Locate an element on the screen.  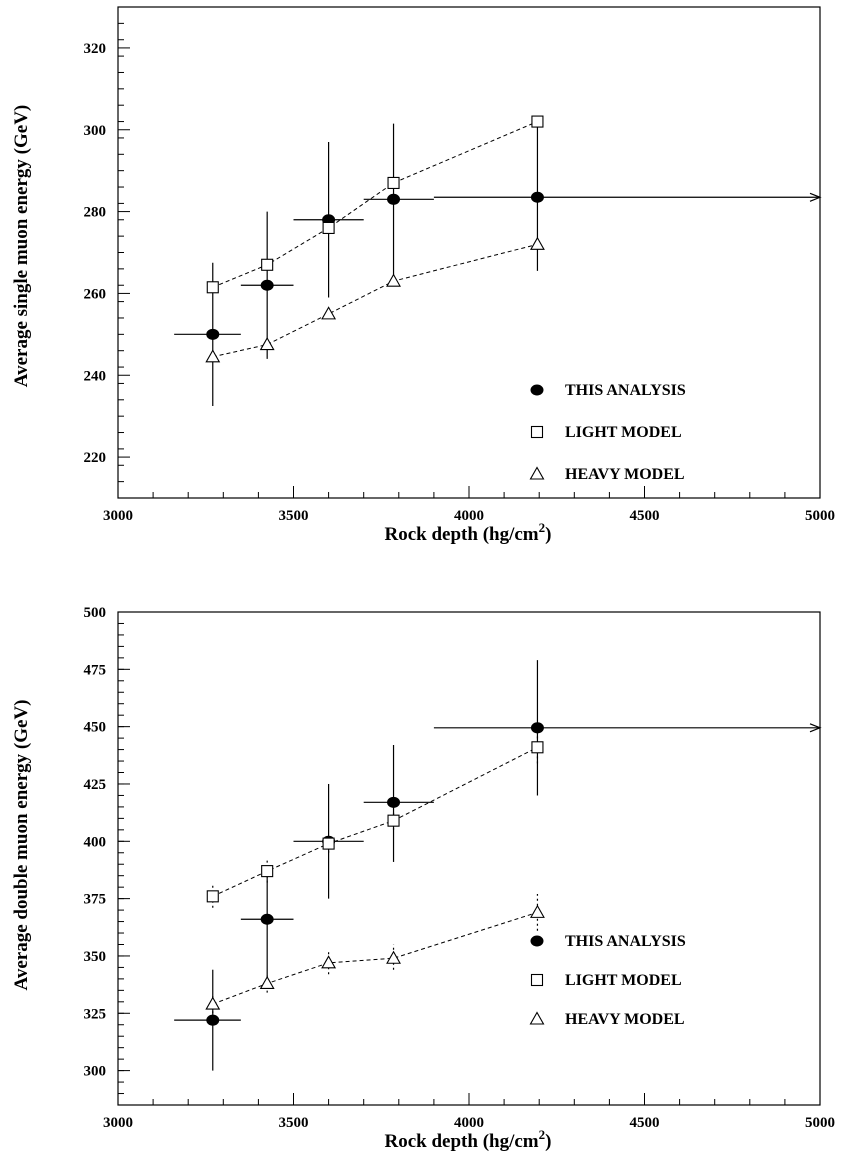
y-axis-title-single: Average single muon energy (GeV) is located at coordinates (21, 246).